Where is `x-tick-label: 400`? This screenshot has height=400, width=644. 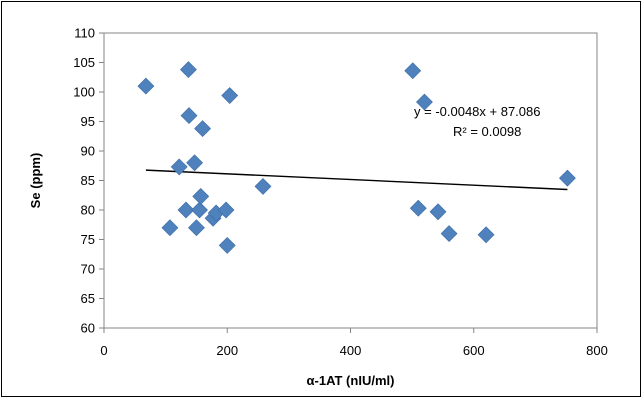
x-tick-label: 400 is located at coordinates (351, 350).